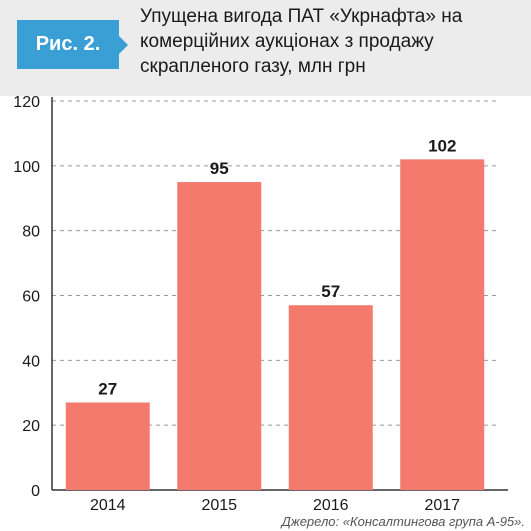 The height and width of the screenshot is (531, 531). Describe the element at coordinates (442, 504) in the screenshot. I see `x-tick-label: 2017` at that location.